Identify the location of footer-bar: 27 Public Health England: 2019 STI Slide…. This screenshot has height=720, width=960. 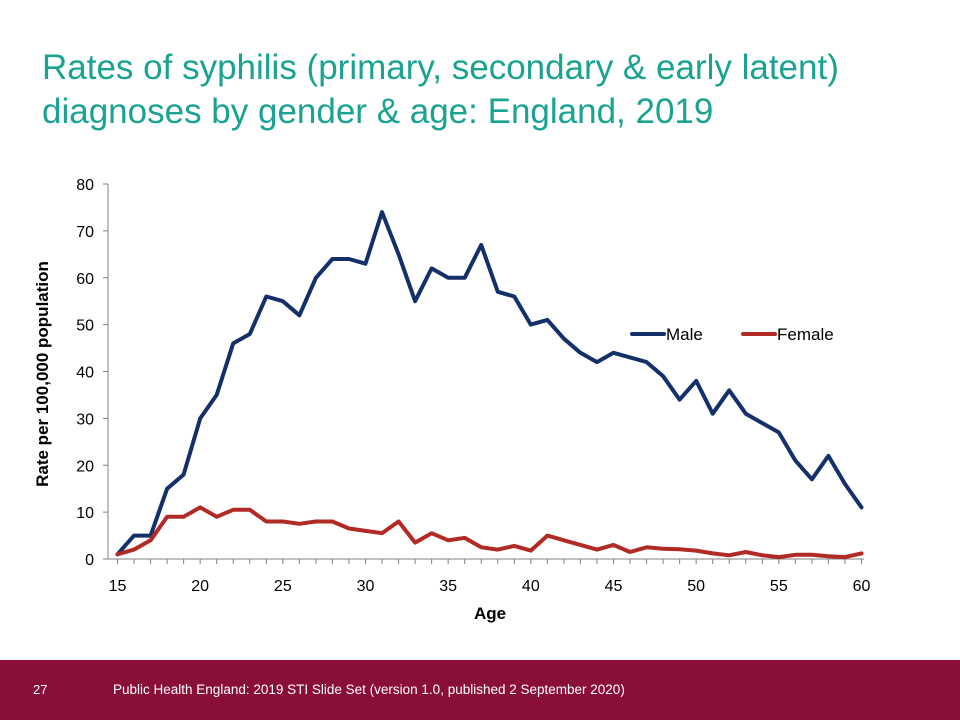
(480, 690).